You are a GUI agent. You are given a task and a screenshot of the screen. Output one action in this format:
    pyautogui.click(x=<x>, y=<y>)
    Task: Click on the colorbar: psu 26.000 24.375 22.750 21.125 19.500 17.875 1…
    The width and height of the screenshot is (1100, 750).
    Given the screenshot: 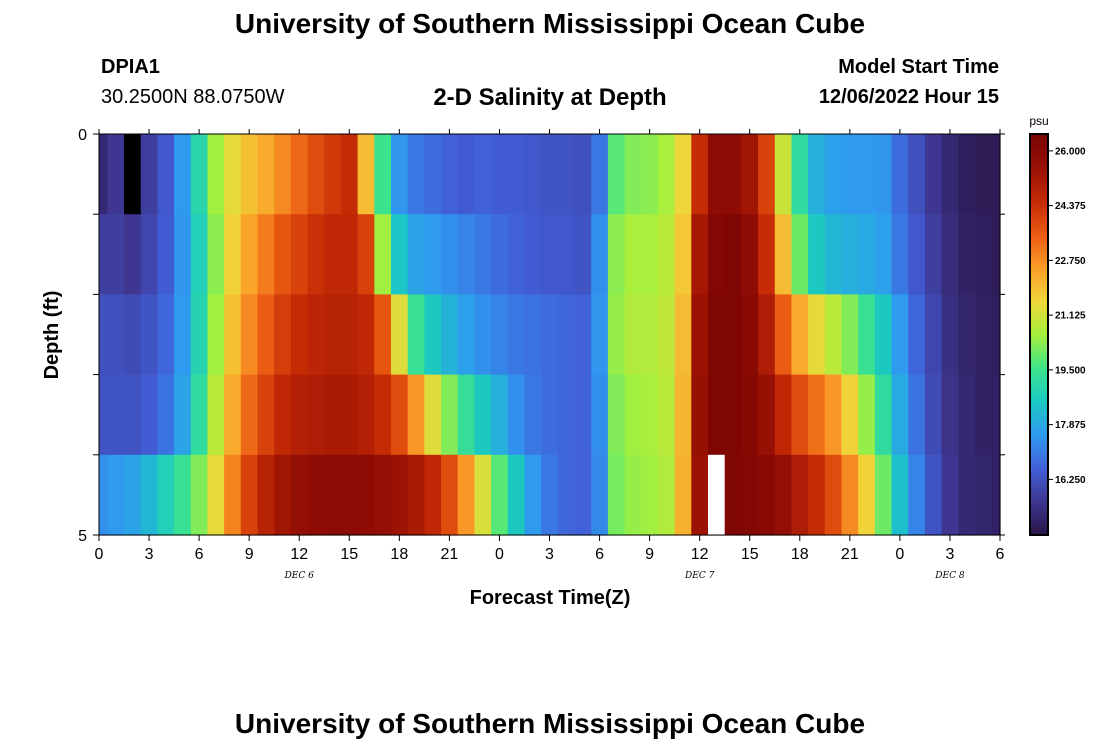 What is the action you would take?
    pyautogui.click(x=1057, y=325)
    